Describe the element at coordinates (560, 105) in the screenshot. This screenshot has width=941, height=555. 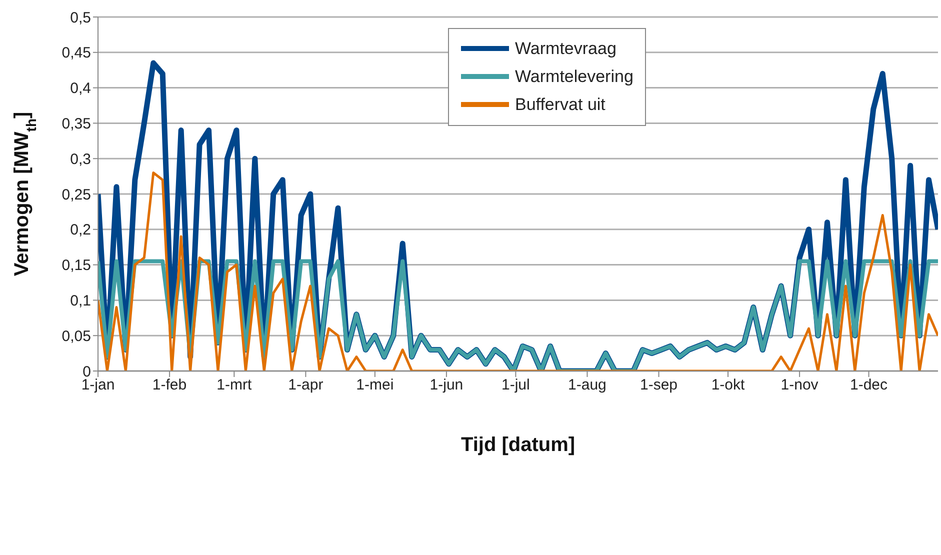
I see `legend-label: Buffervat uit` at that location.